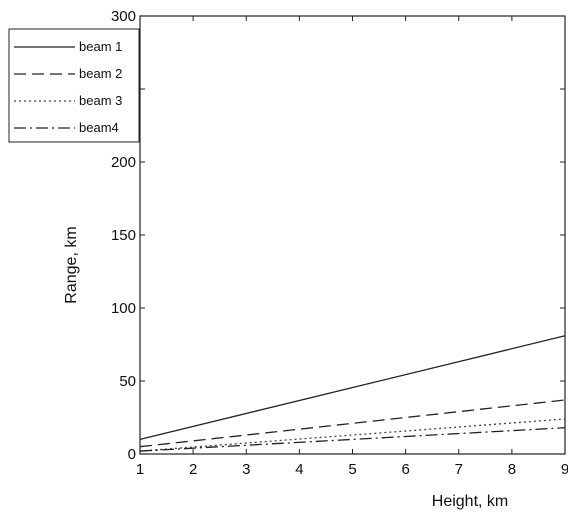  Describe the element at coordinates (246, 469) in the screenshot. I see `x-tick-label: 3` at that location.